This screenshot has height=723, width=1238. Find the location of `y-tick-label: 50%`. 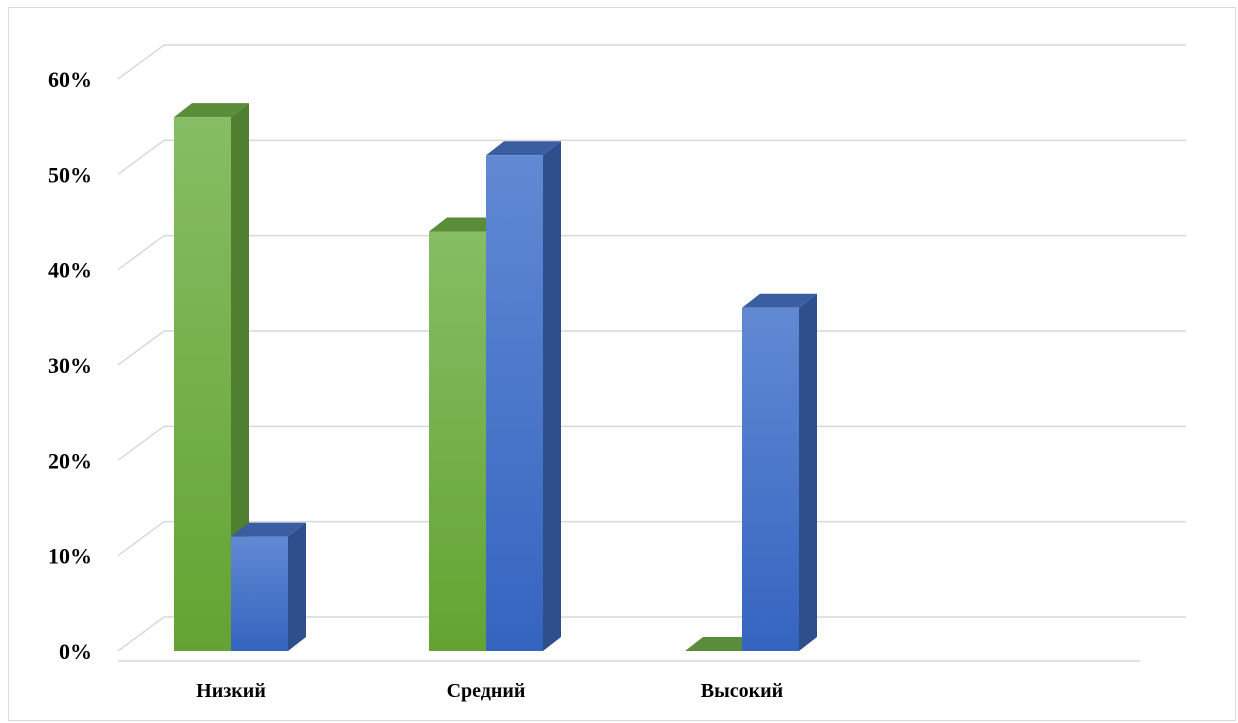

y-tick-label: 50% is located at coordinates (70, 174).